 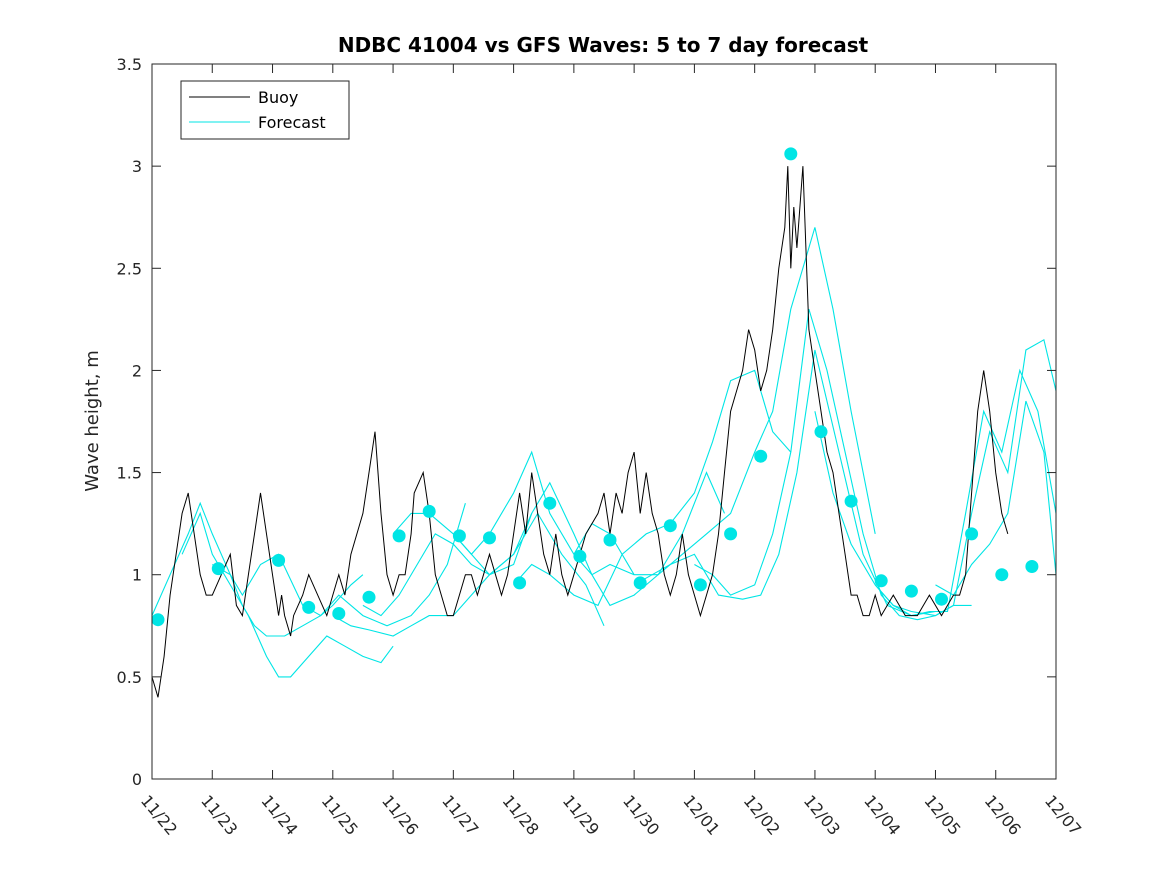 What do you see at coordinates (129, 268) in the screenshot?
I see `y-tick-label: 2.5` at bounding box center [129, 268].